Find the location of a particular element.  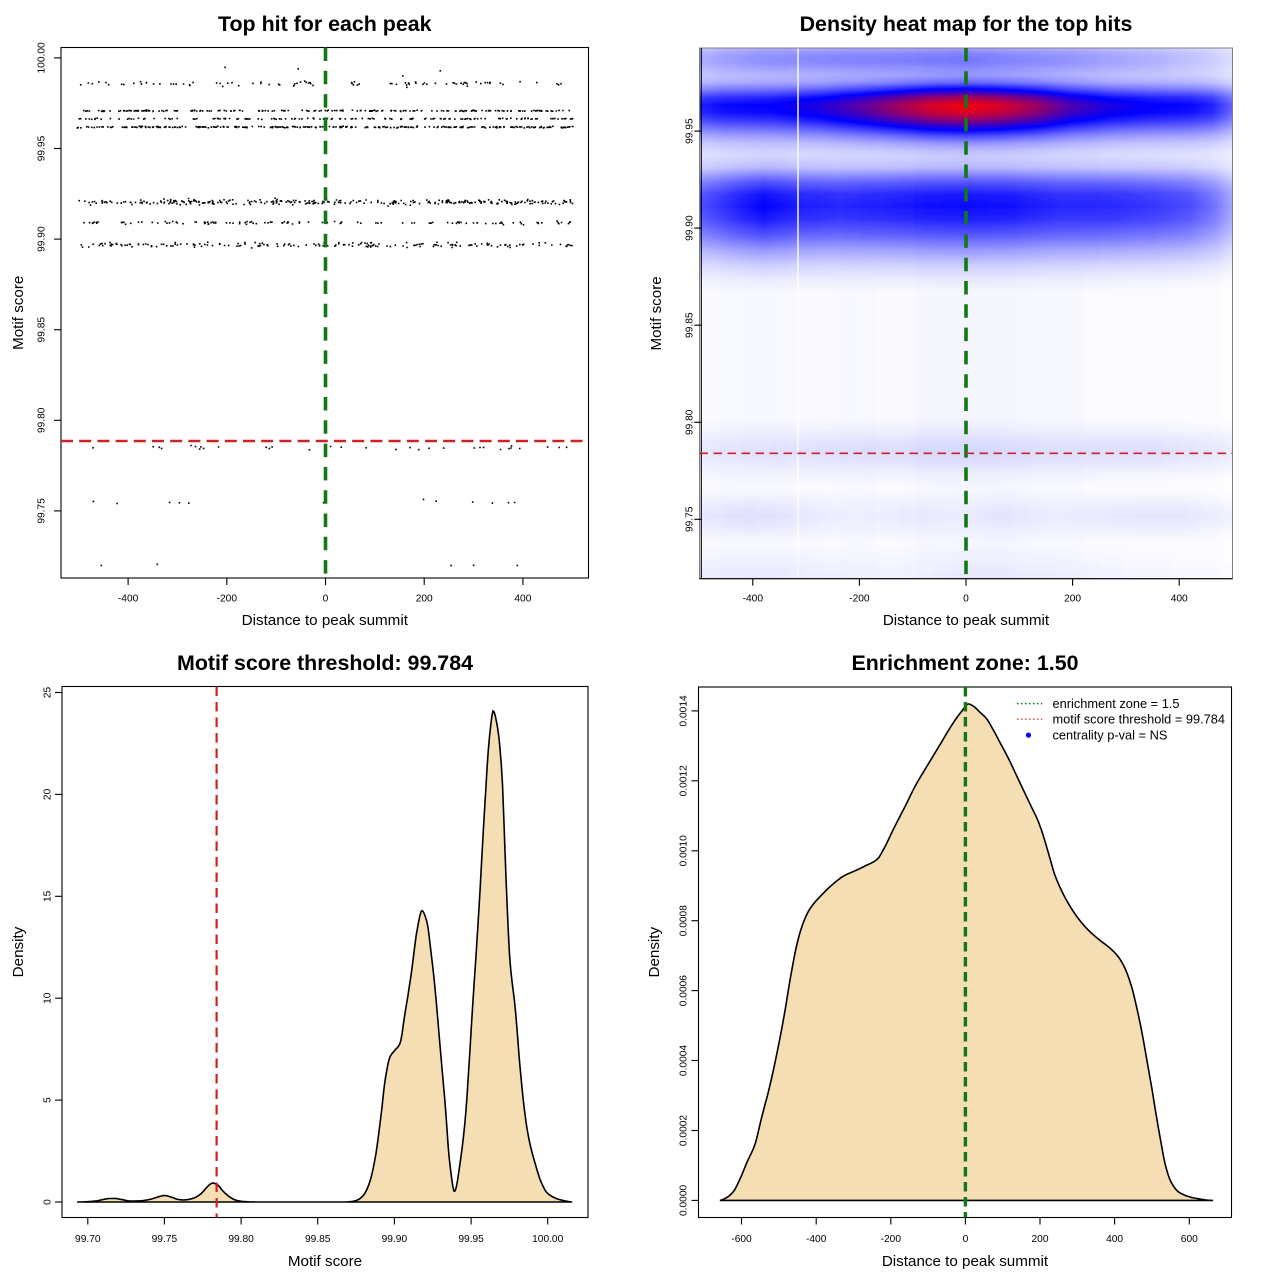

svg-text: 10 is located at coordinates (47, 998).